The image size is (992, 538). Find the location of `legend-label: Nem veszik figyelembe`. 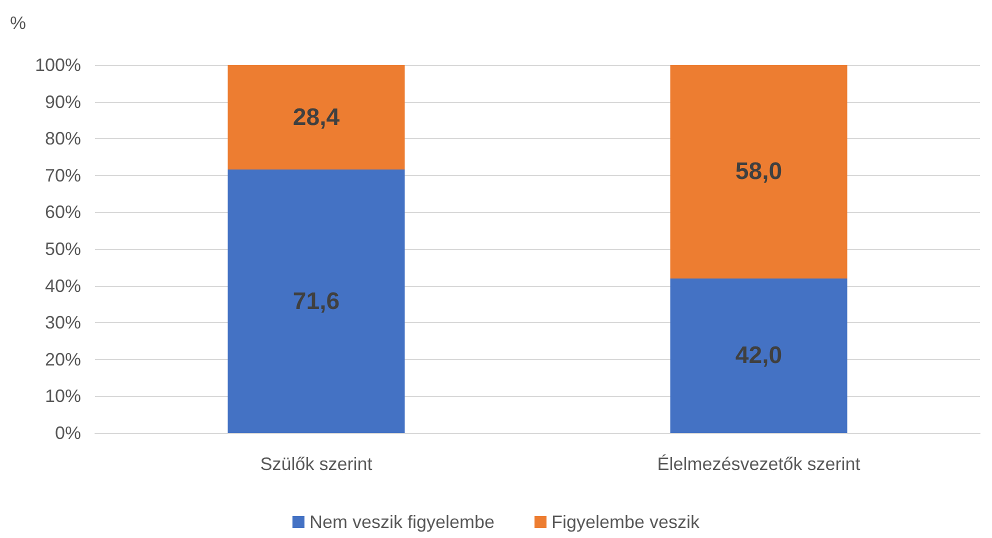

legend-label: Nem veszik figyelembe is located at coordinates (402, 522).